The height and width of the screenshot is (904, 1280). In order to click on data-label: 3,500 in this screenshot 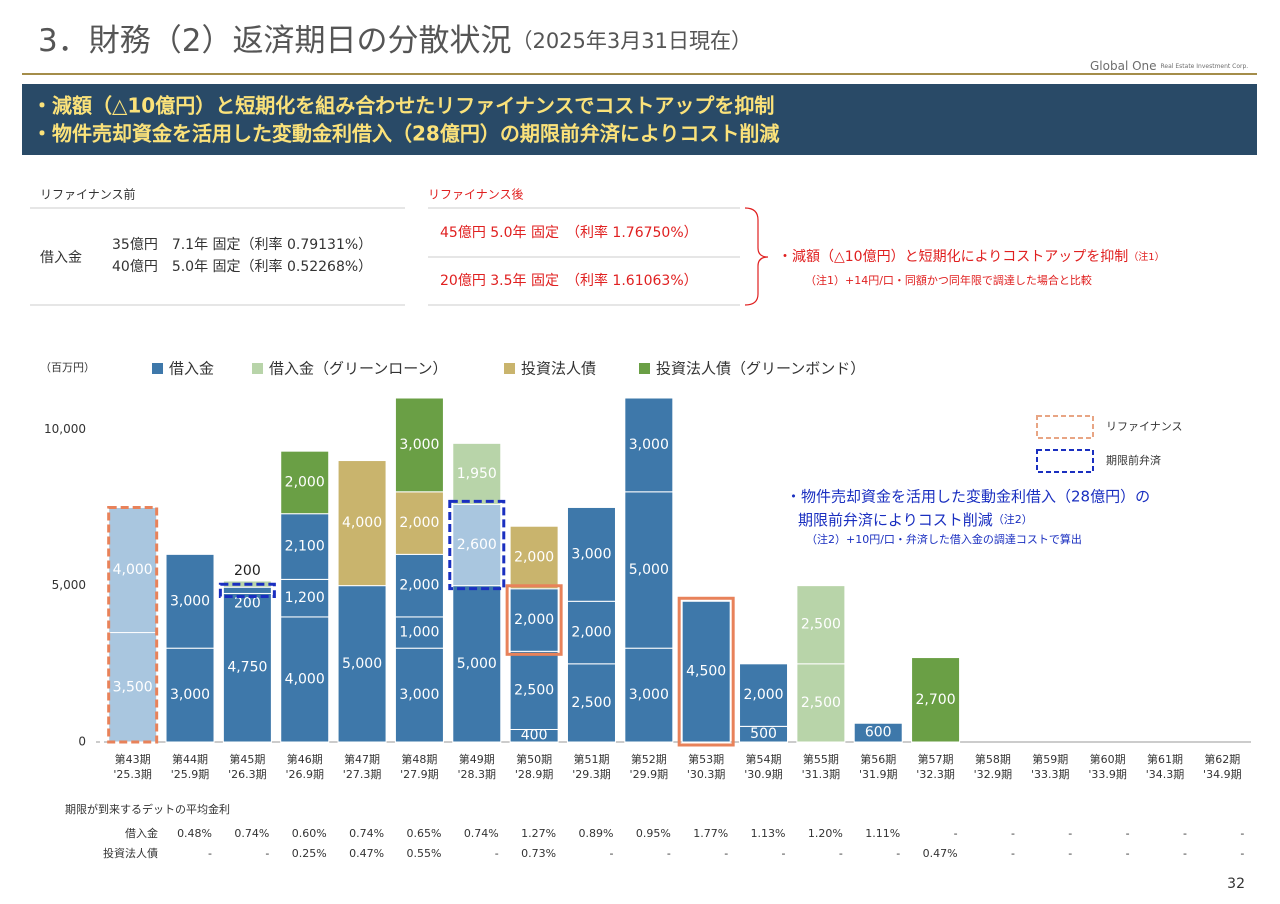, I will do `click(133, 687)`.